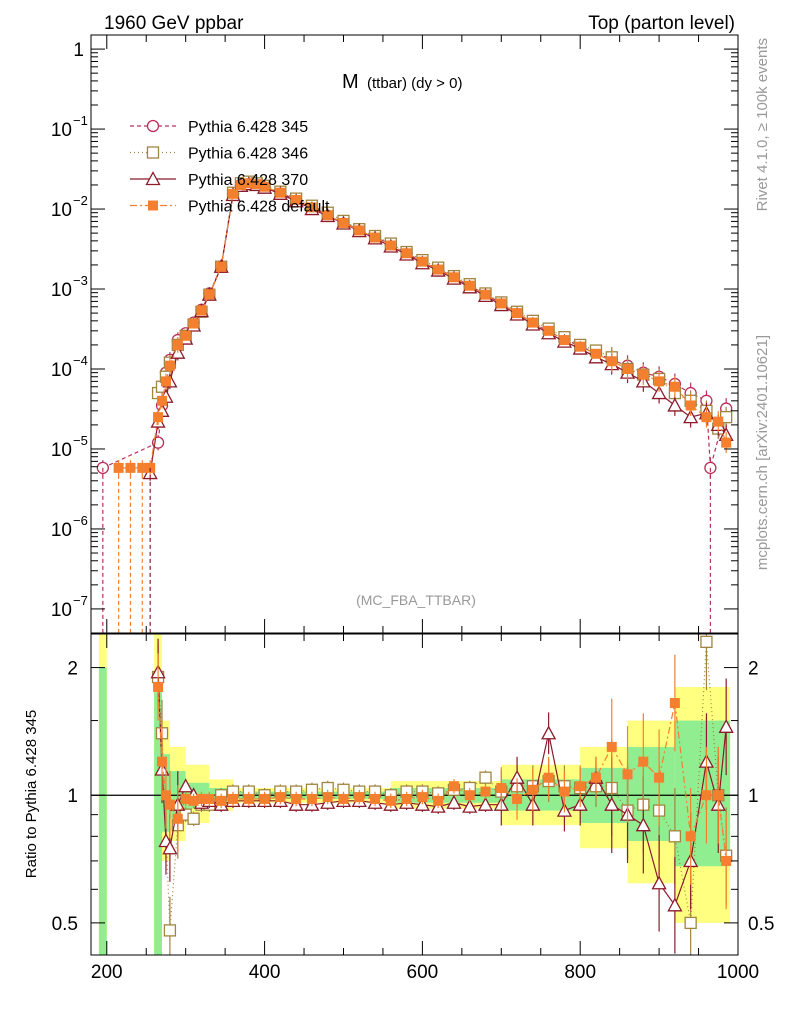 The height and width of the screenshot is (1024, 786). Describe the element at coordinates (738, 972) in the screenshot. I see `x-tick-label: 1000` at that location.